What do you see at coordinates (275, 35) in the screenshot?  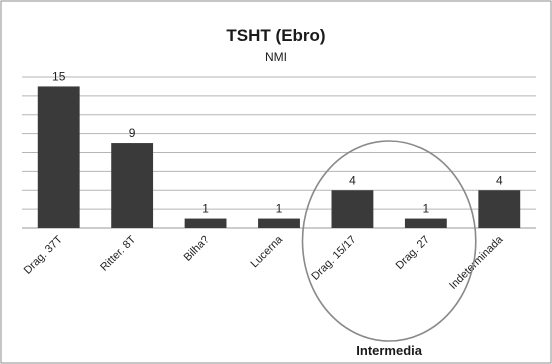 I see `chart-title: TSHT (Ebro)` at bounding box center [275, 35].